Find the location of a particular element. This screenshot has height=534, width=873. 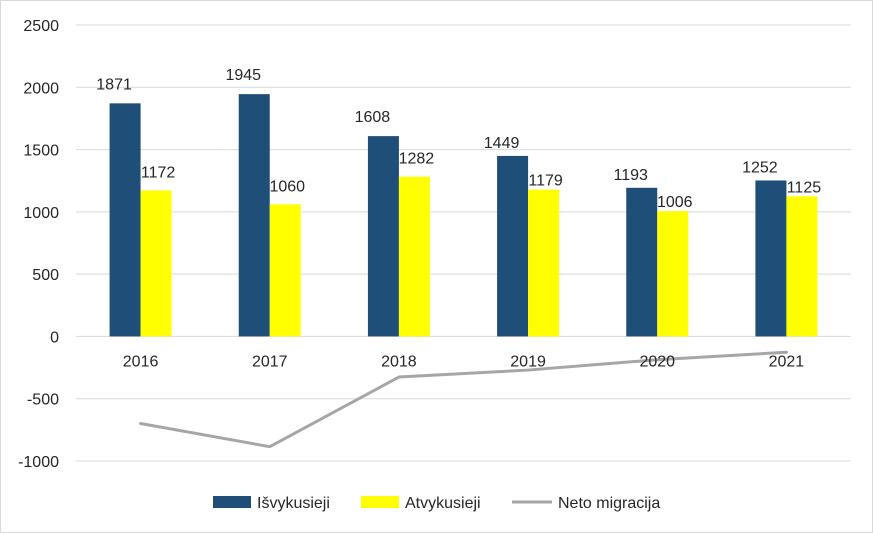

x-tick-label: 2017 is located at coordinates (270, 361).